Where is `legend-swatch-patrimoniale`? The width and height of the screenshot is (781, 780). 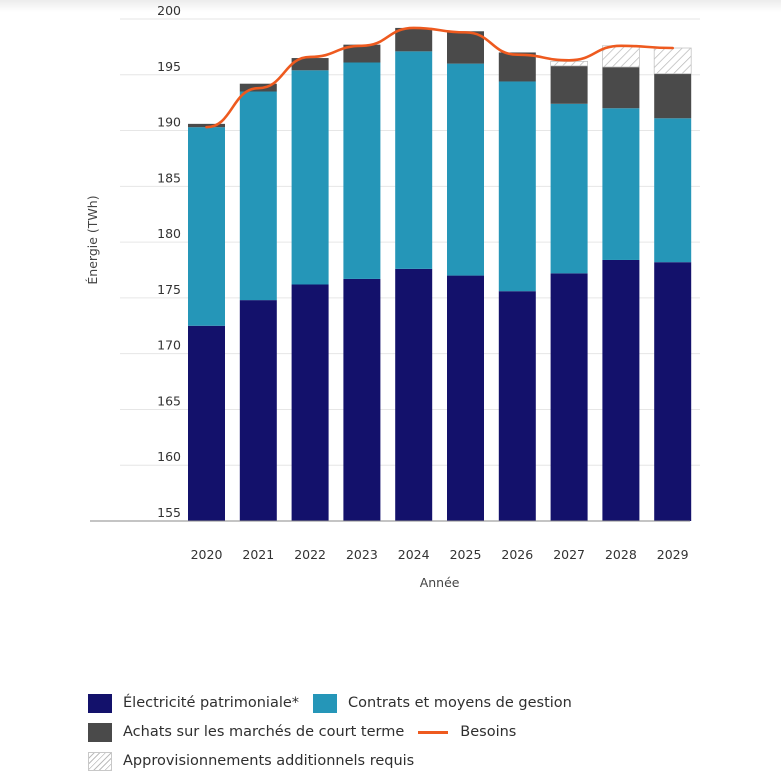 legend-swatch-patrimoniale is located at coordinates (100, 703).